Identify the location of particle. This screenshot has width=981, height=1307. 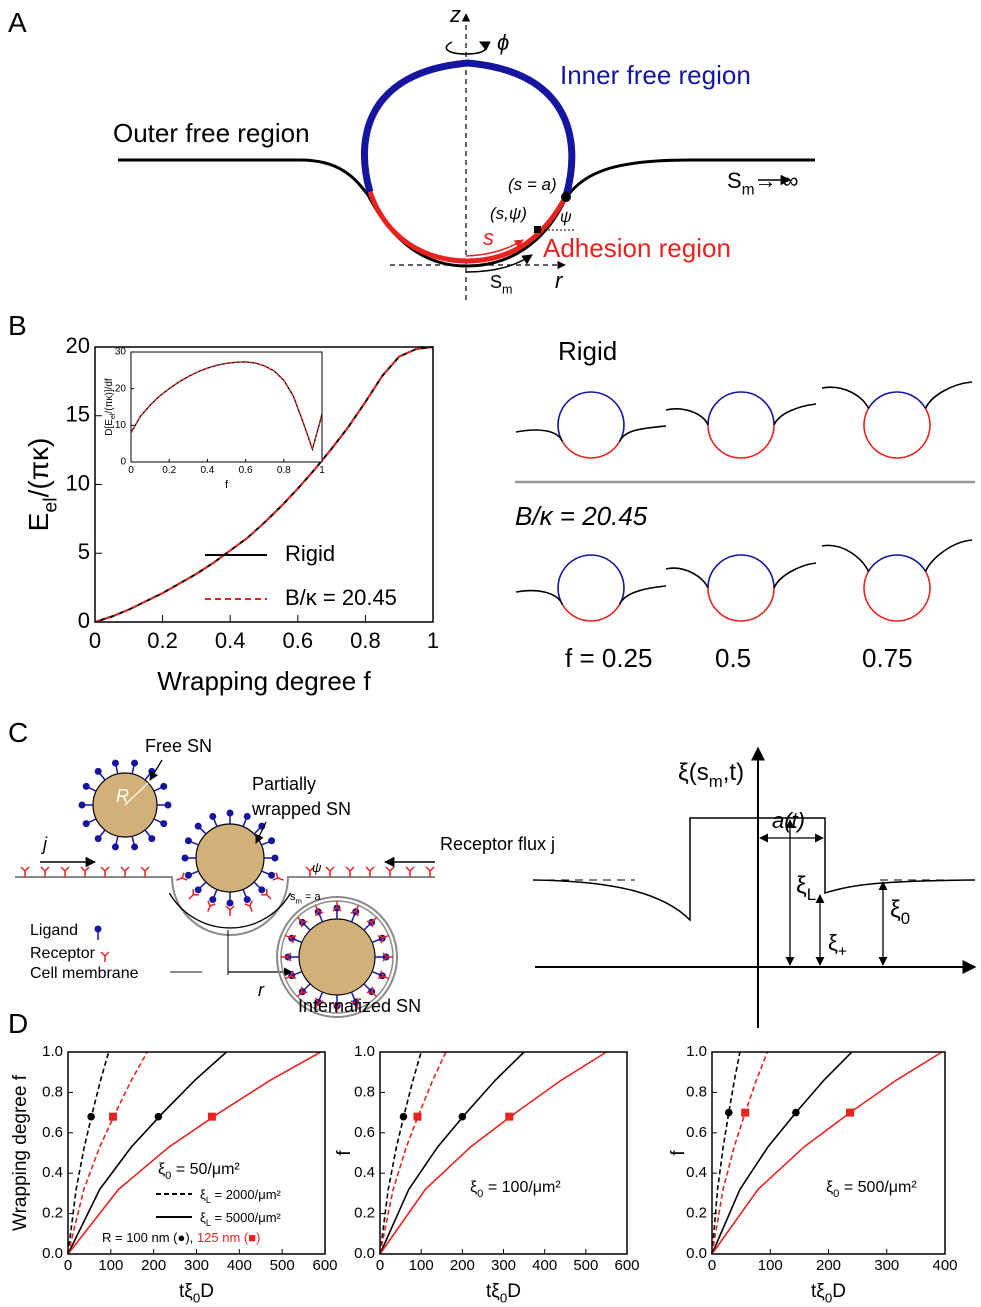
(337, 957).